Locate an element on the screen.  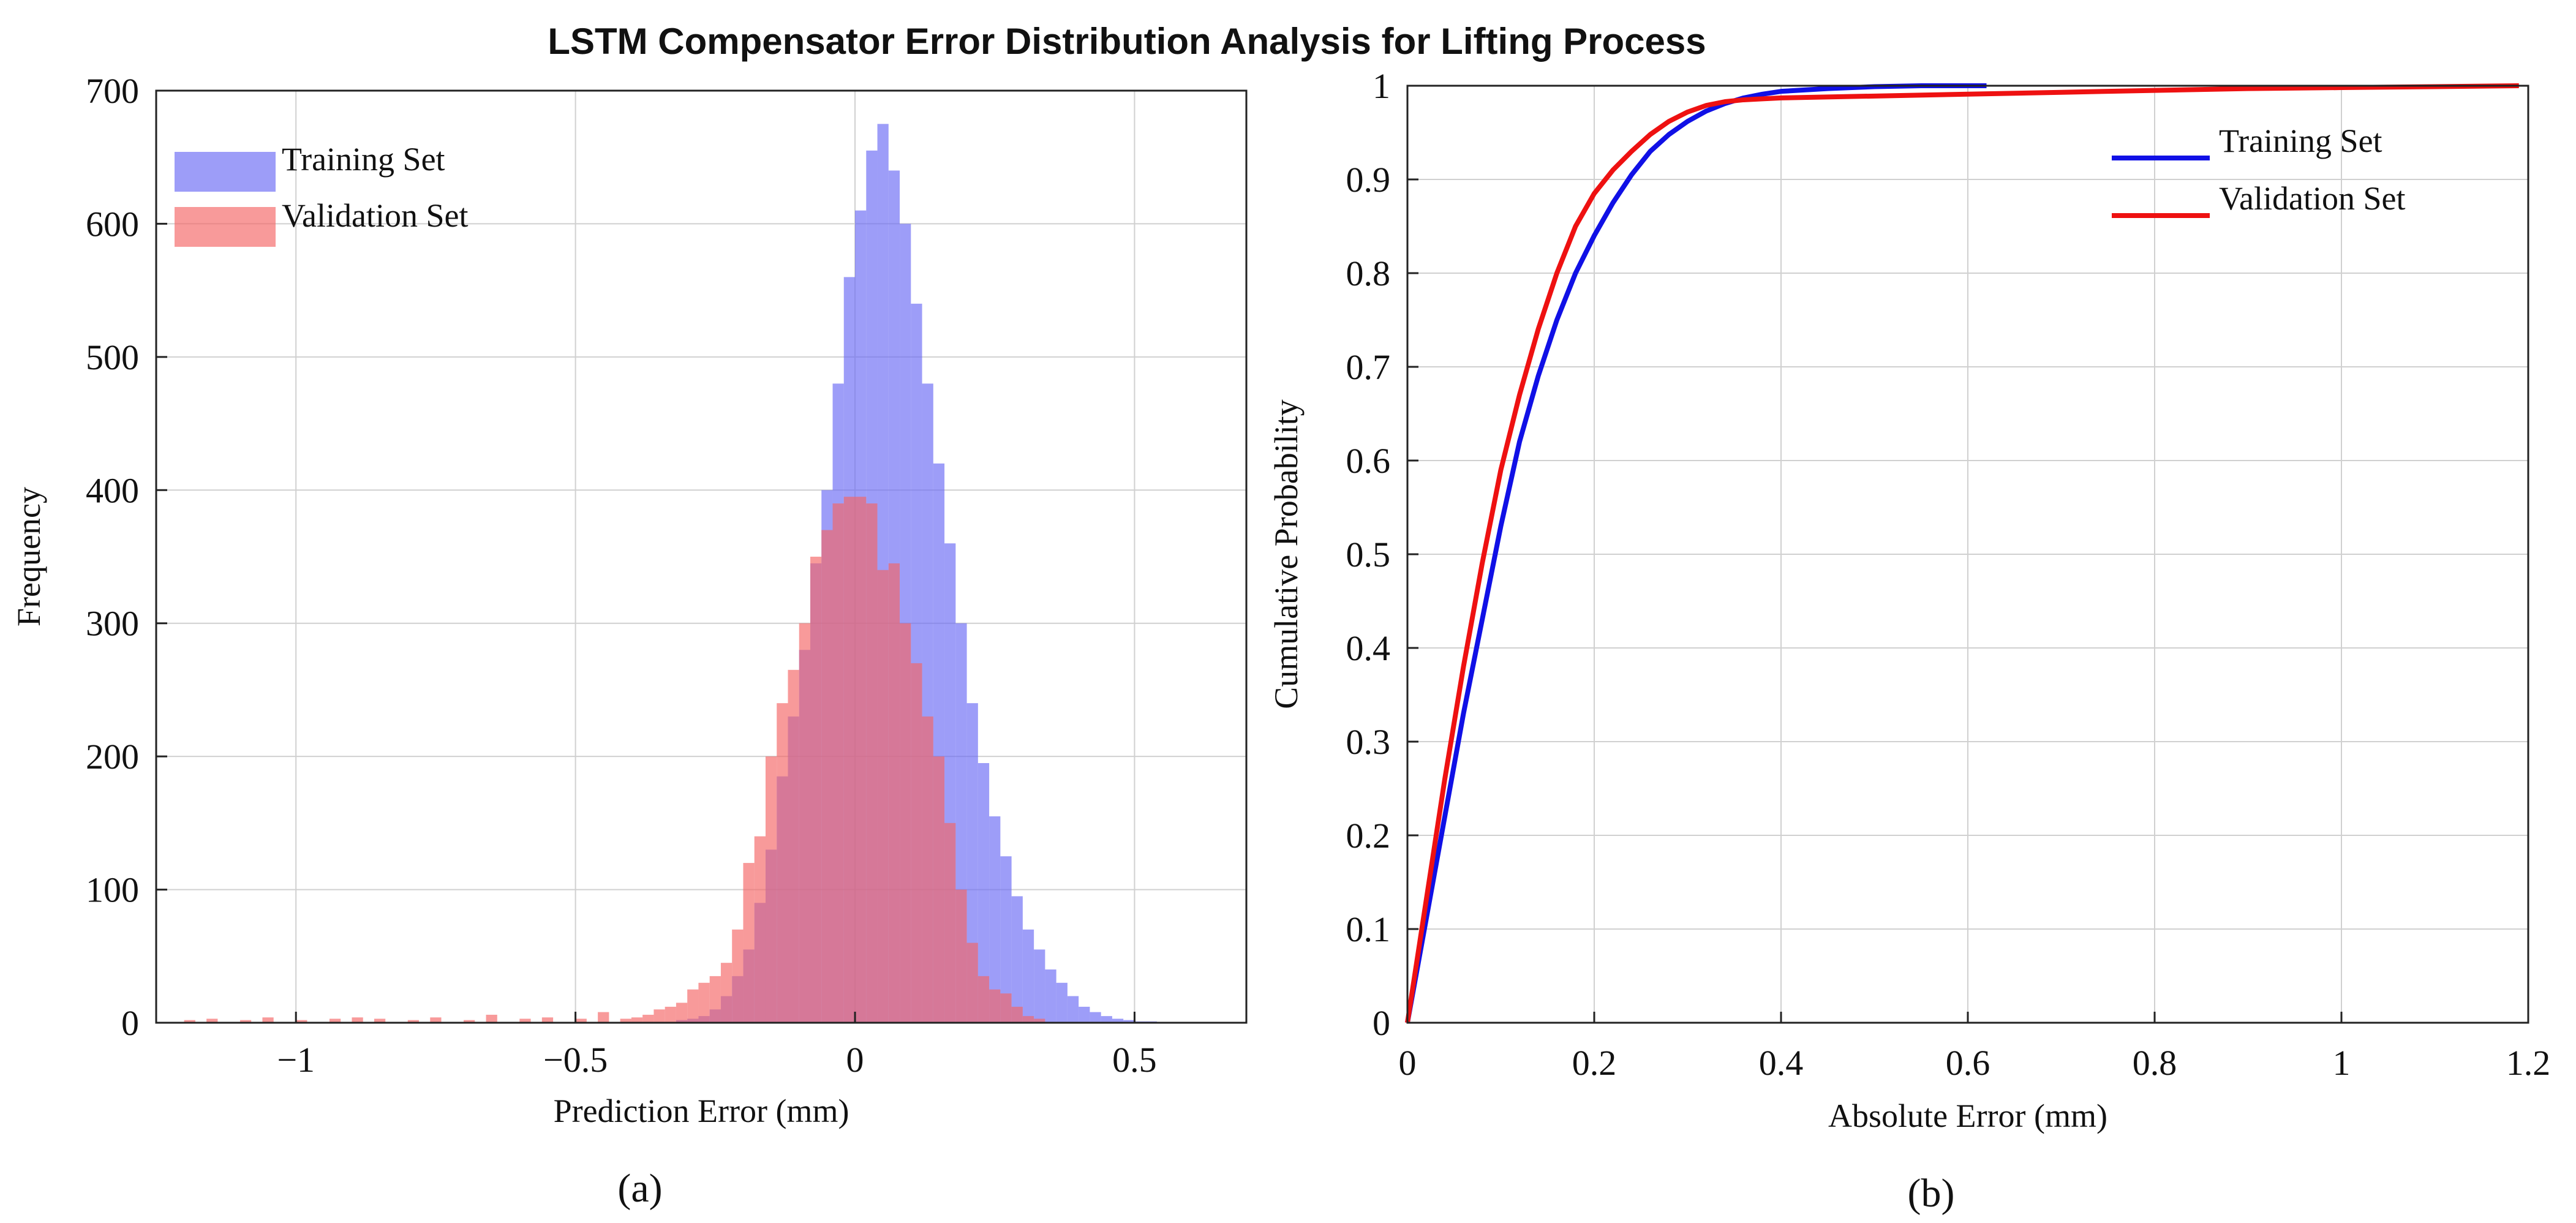
cdf-y-ticks: 0 0.1 0.2 0.3 0.4 0.5 0.6 0.7 0.8 0.9 1 is located at coordinates (1382, 554).